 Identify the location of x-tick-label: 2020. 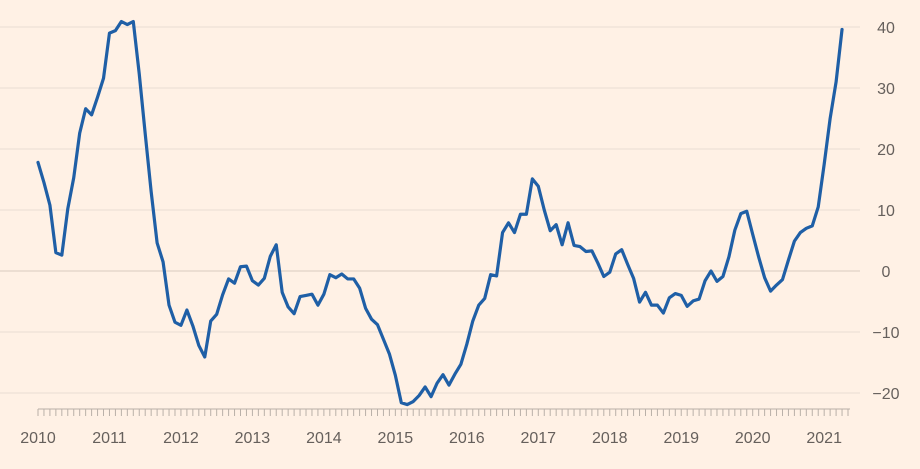
(753, 438).